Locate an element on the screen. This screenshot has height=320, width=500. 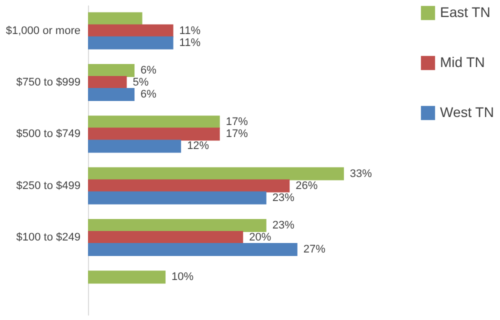
data-label: 33% is located at coordinates (361, 174).